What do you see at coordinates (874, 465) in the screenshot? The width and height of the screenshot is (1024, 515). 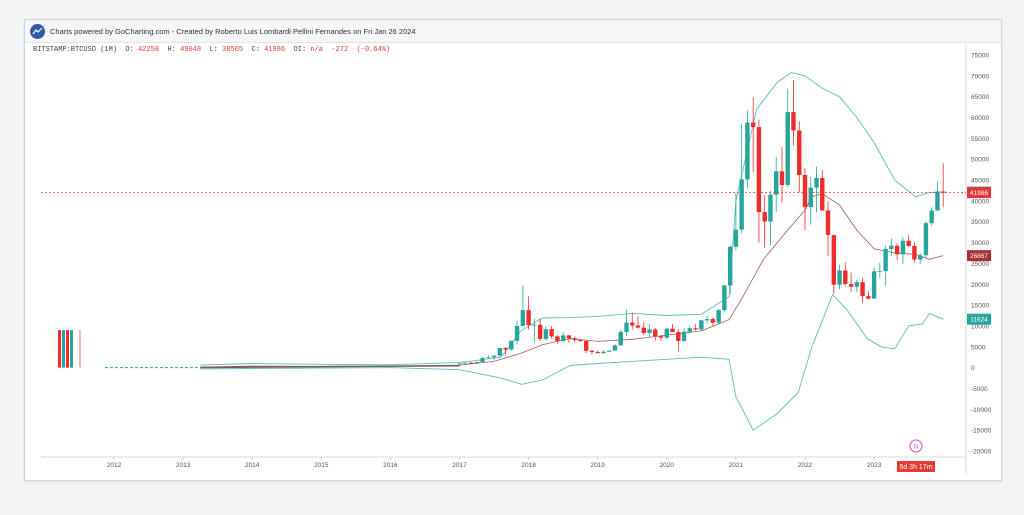 I see `x-tick-label: 2023` at bounding box center [874, 465].